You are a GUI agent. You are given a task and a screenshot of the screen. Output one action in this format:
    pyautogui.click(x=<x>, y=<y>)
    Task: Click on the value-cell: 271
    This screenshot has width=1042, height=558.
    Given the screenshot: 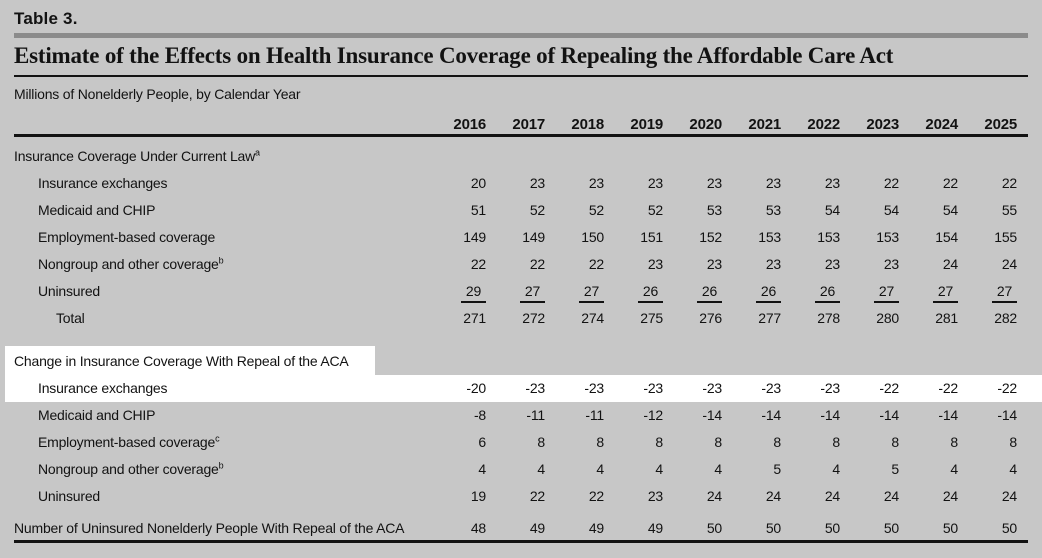 What is the action you would take?
    pyautogui.click(x=474, y=318)
    